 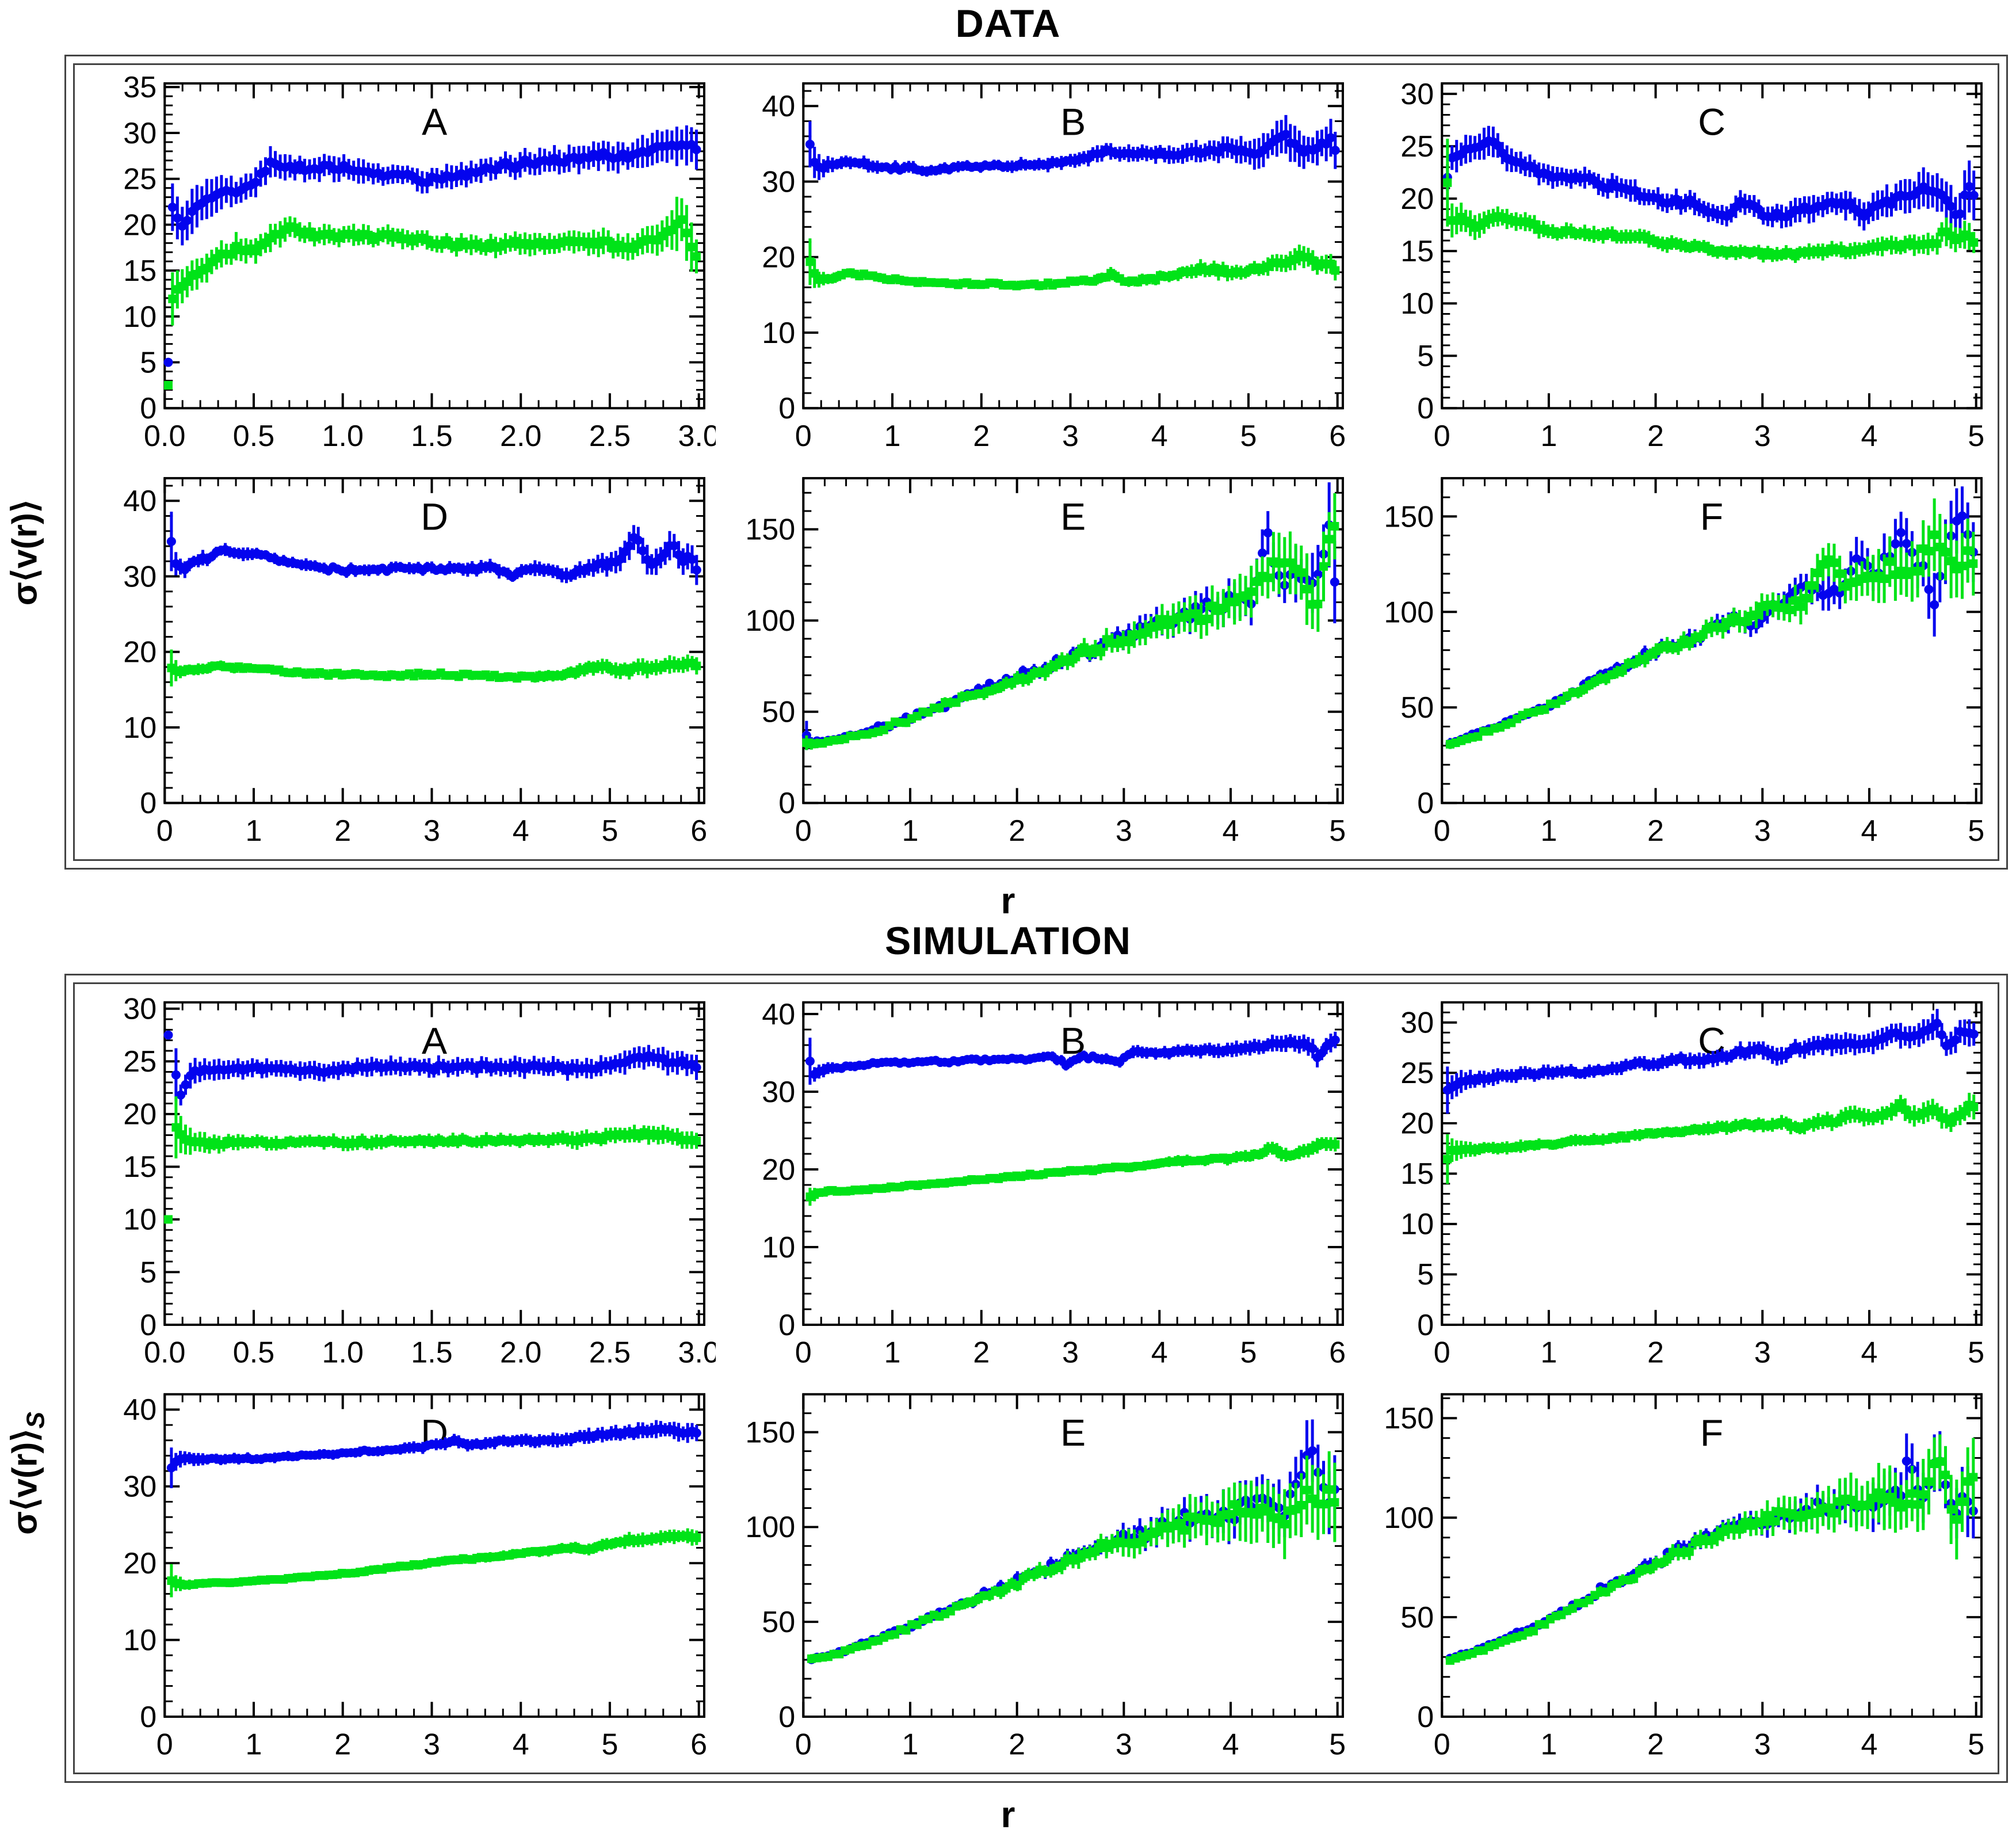 What do you see at coordinates (35, 1420) in the screenshot?
I see `y-axis-label-simulation-subscript: S` at bounding box center [35, 1420].